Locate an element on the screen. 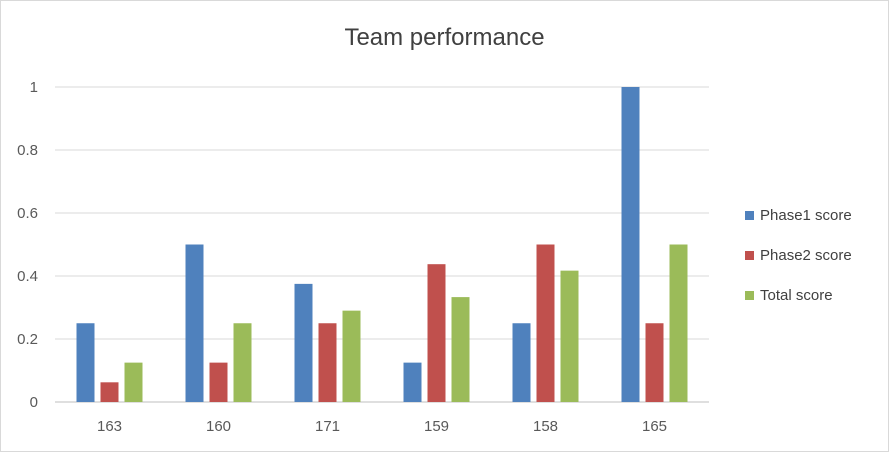 This screenshot has width=889, height=452. x-tick-label: 163 is located at coordinates (109, 426).